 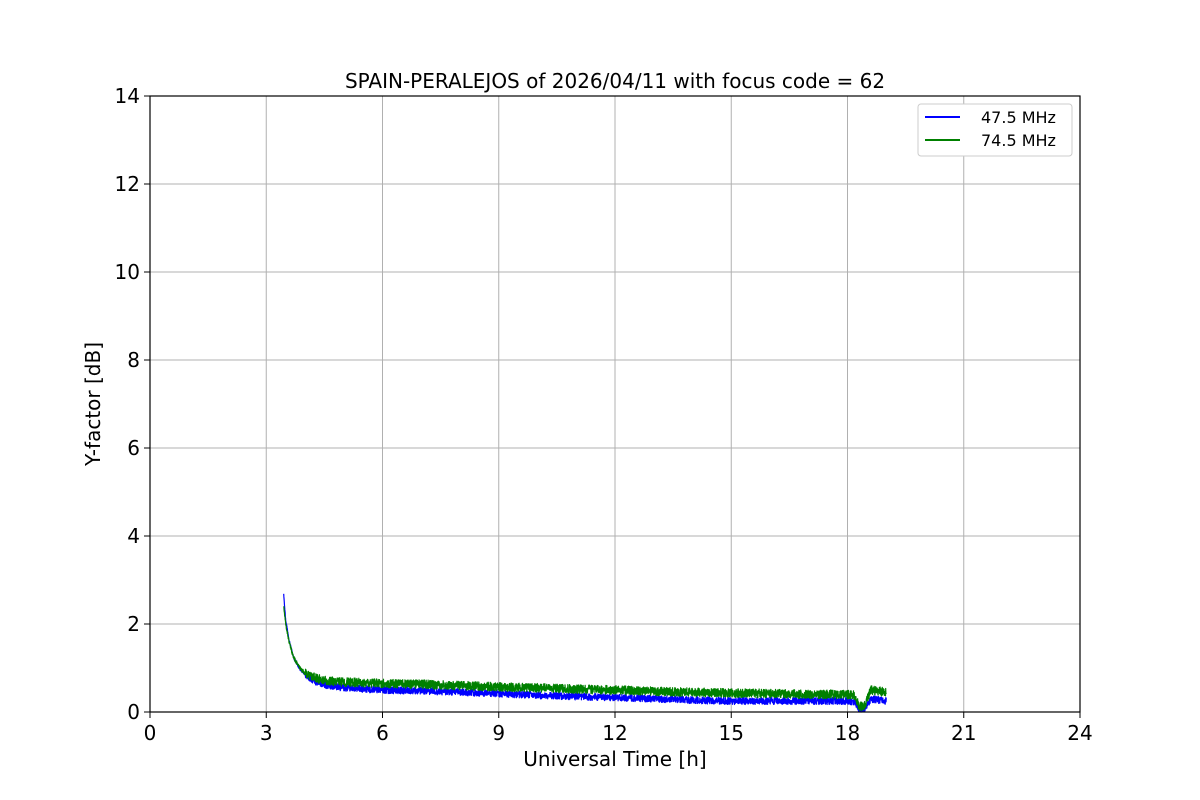 What do you see at coordinates (1018, 140) in the screenshot?
I see `legend-label-74-5-mhz: 74.5 MHz` at bounding box center [1018, 140].